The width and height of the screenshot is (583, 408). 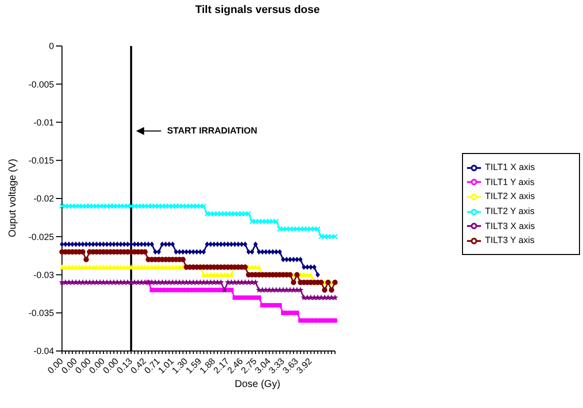 What do you see at coordinates (510, 240) in the screenshot?
I see `legend-label: TILT3 Y axis` at bounding box center [510, 240].